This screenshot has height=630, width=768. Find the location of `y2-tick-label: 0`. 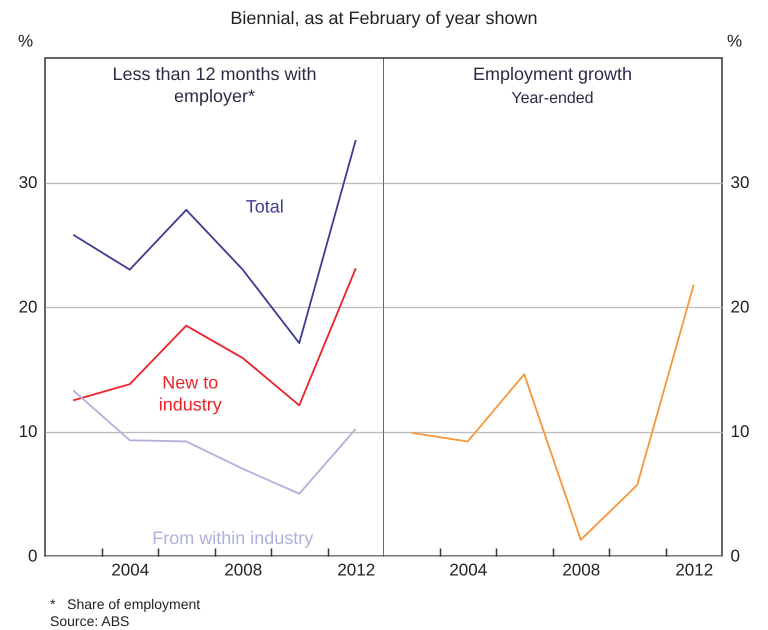

y2-tick-label: 0 is located at coordinates (735, 556).